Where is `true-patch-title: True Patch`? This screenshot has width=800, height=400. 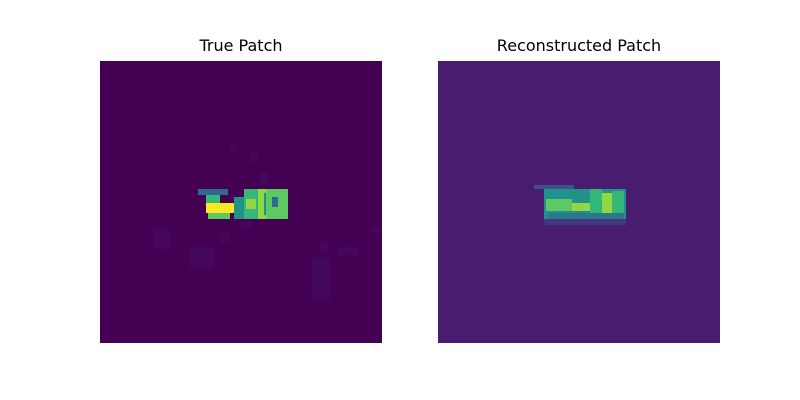 true-patch-title: True Patch is located at coordinates (241, 45).